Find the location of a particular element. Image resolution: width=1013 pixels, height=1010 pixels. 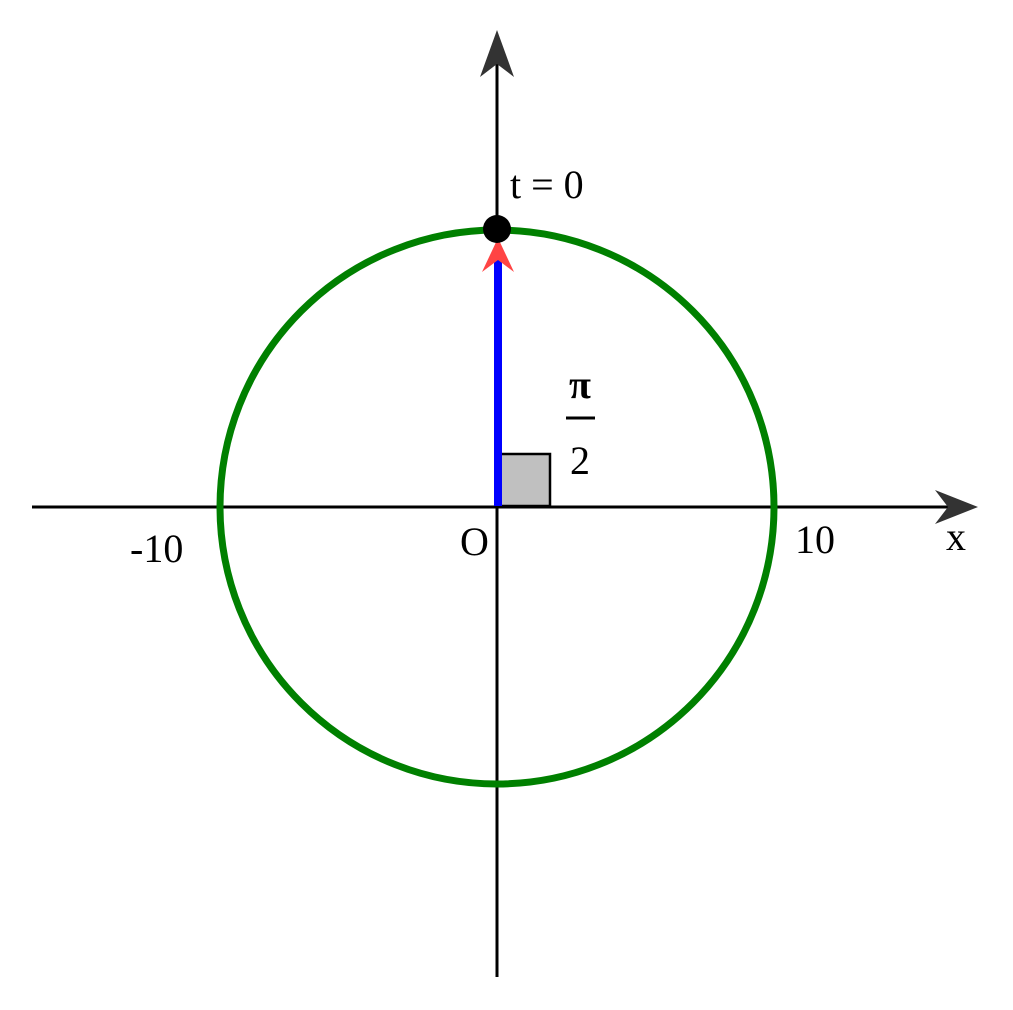

origin-label: O is located at coordinates (474, 541).